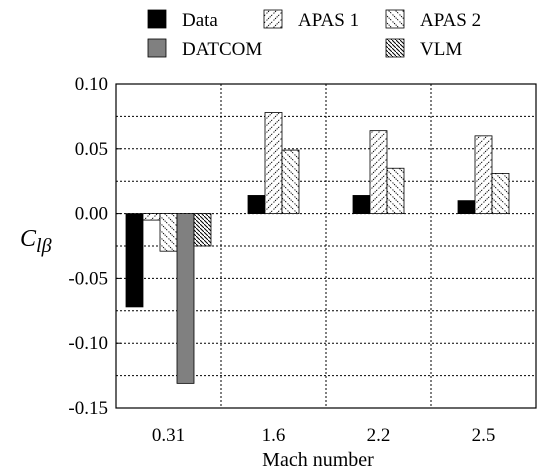  Describe the element at coordinates (483, 174) in the screenshot. I see `bar-apas-1-2.5` at that location.